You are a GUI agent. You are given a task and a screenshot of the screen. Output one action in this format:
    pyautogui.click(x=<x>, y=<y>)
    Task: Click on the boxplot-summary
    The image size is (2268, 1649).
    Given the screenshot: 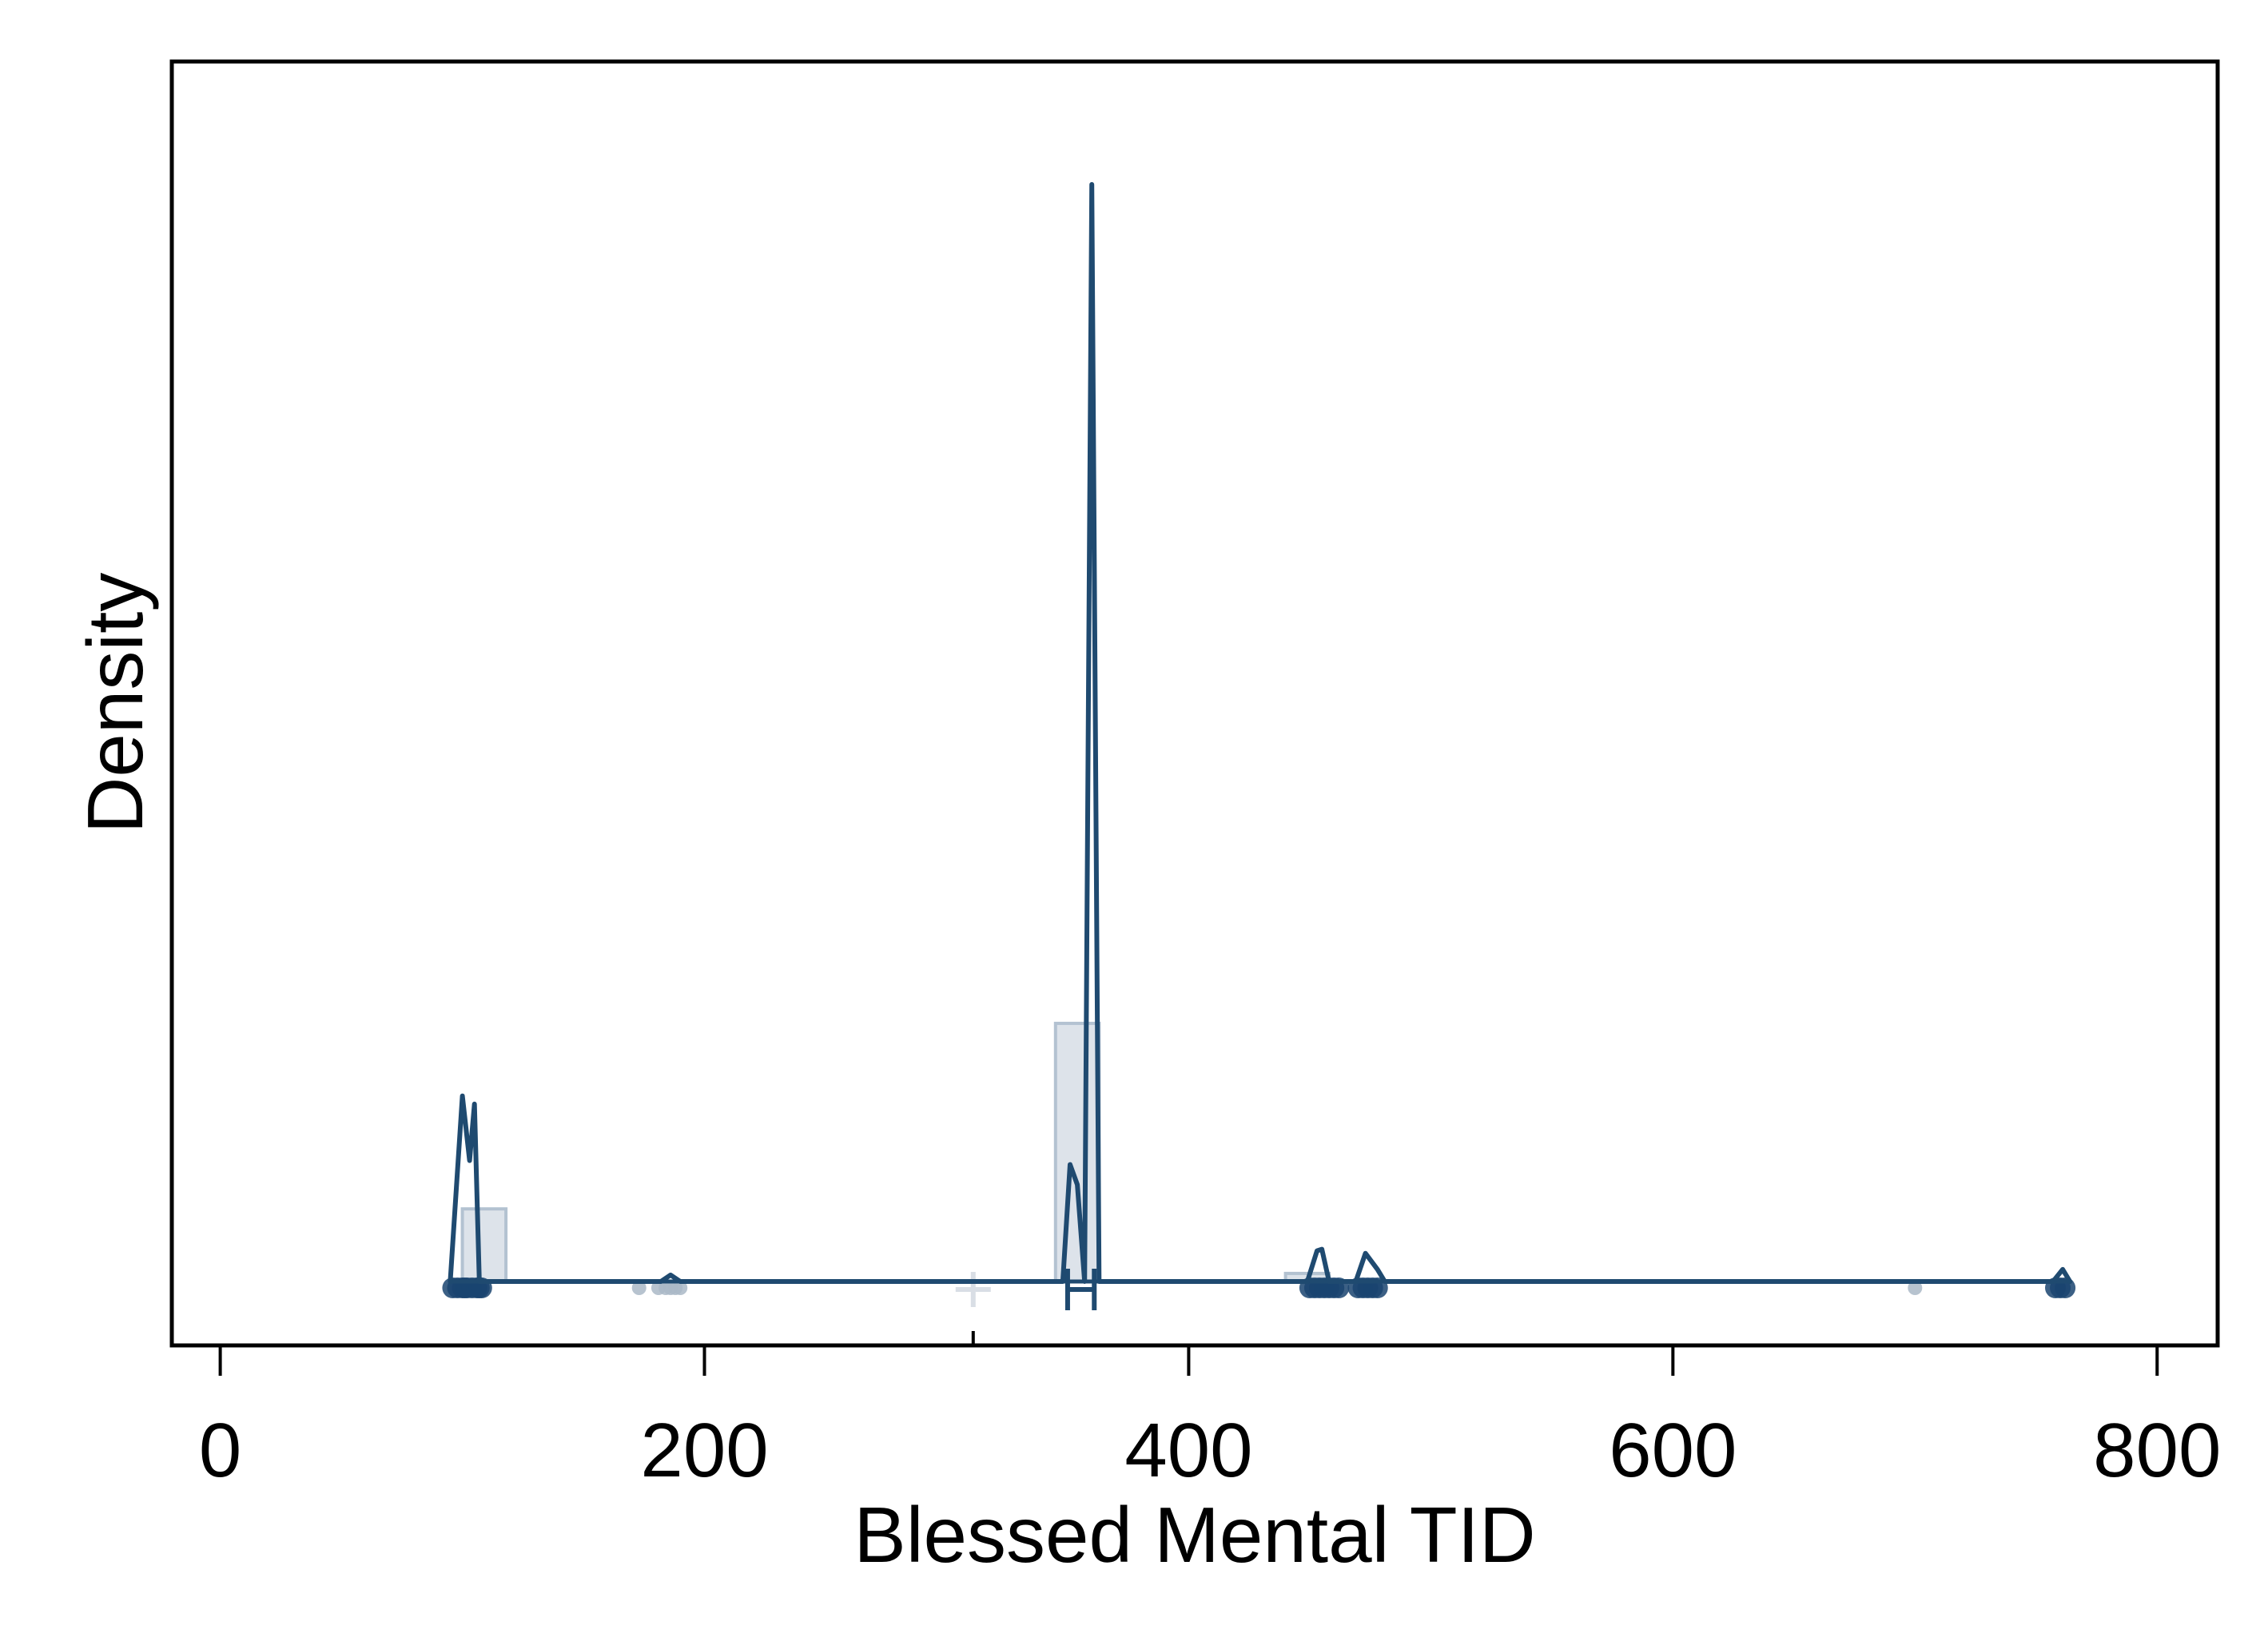 What is the action you would take?
    pyautogui.click(x=1026, y=1307)
    